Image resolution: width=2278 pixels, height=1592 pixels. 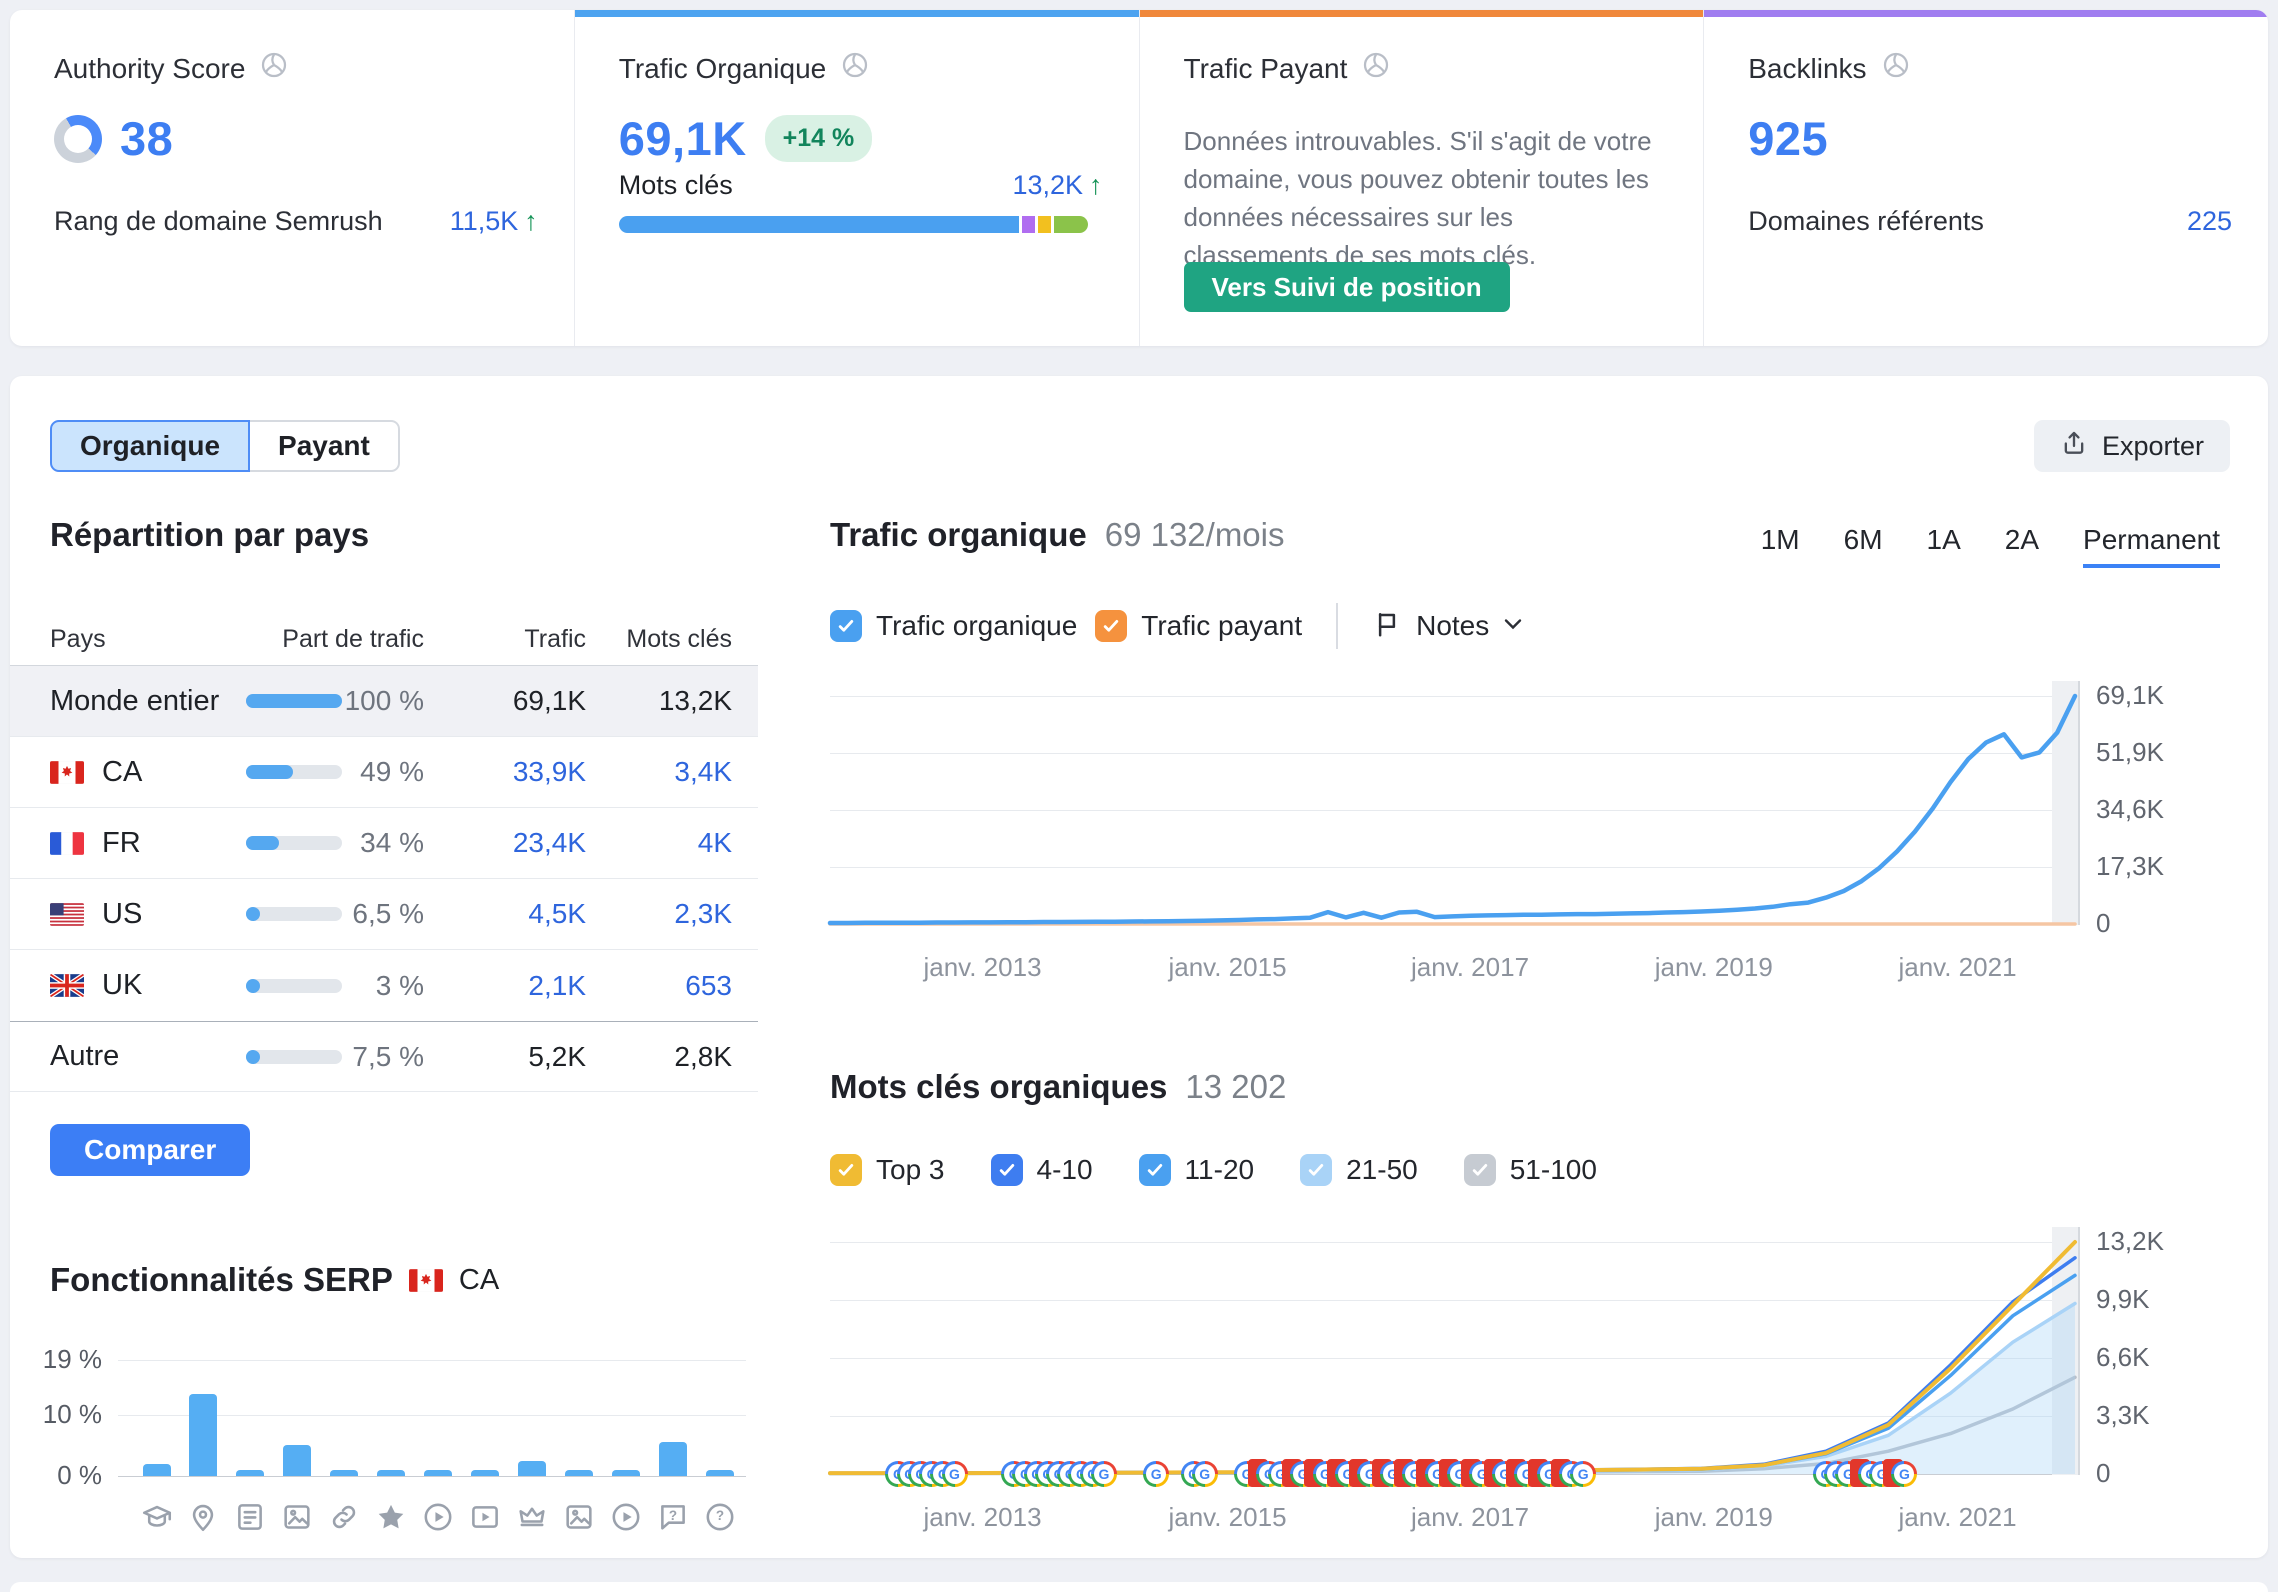 What do you see at coordinates (708, 985) in the screenshot?
I see `keywords-value: 653` at bounding box center [708, 985].